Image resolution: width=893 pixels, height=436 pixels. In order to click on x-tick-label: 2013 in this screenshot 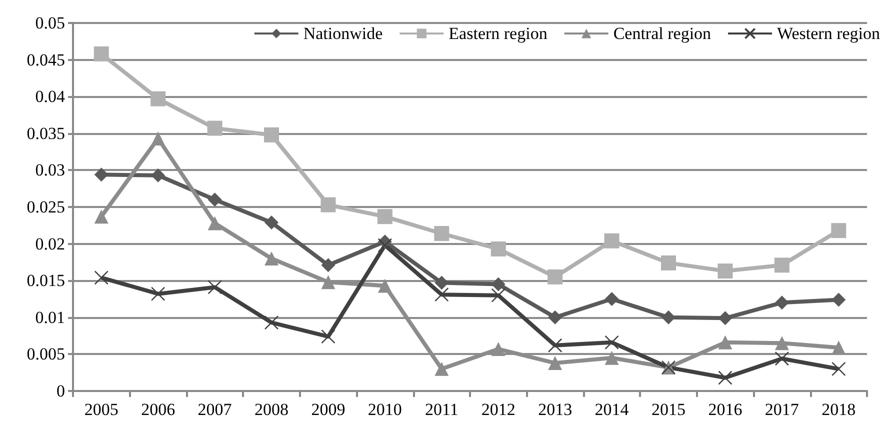, I will do `click(555, 409)`.